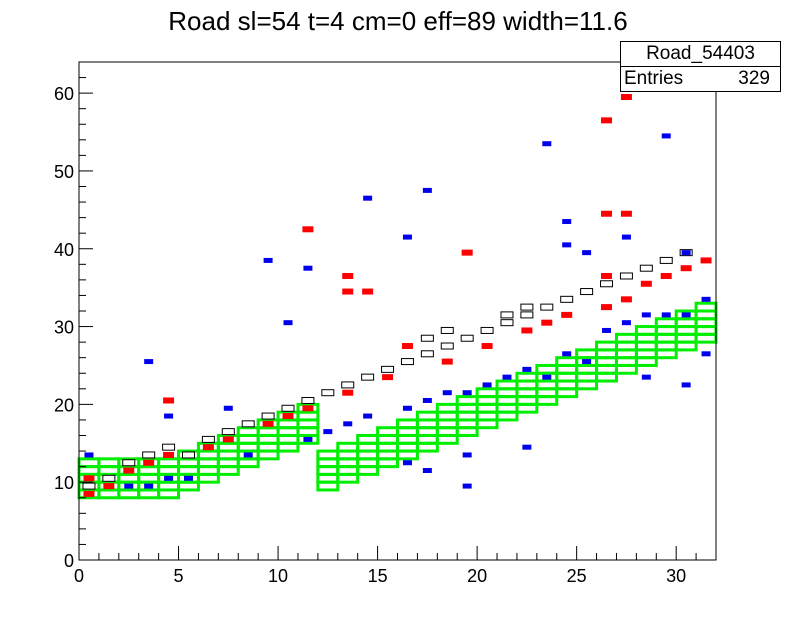 This screenshot has height=622, width=796. Describe the element at coordinates (700, 54) in the screenshot. I see `stats-histogram-name: Road_54403` at that location.